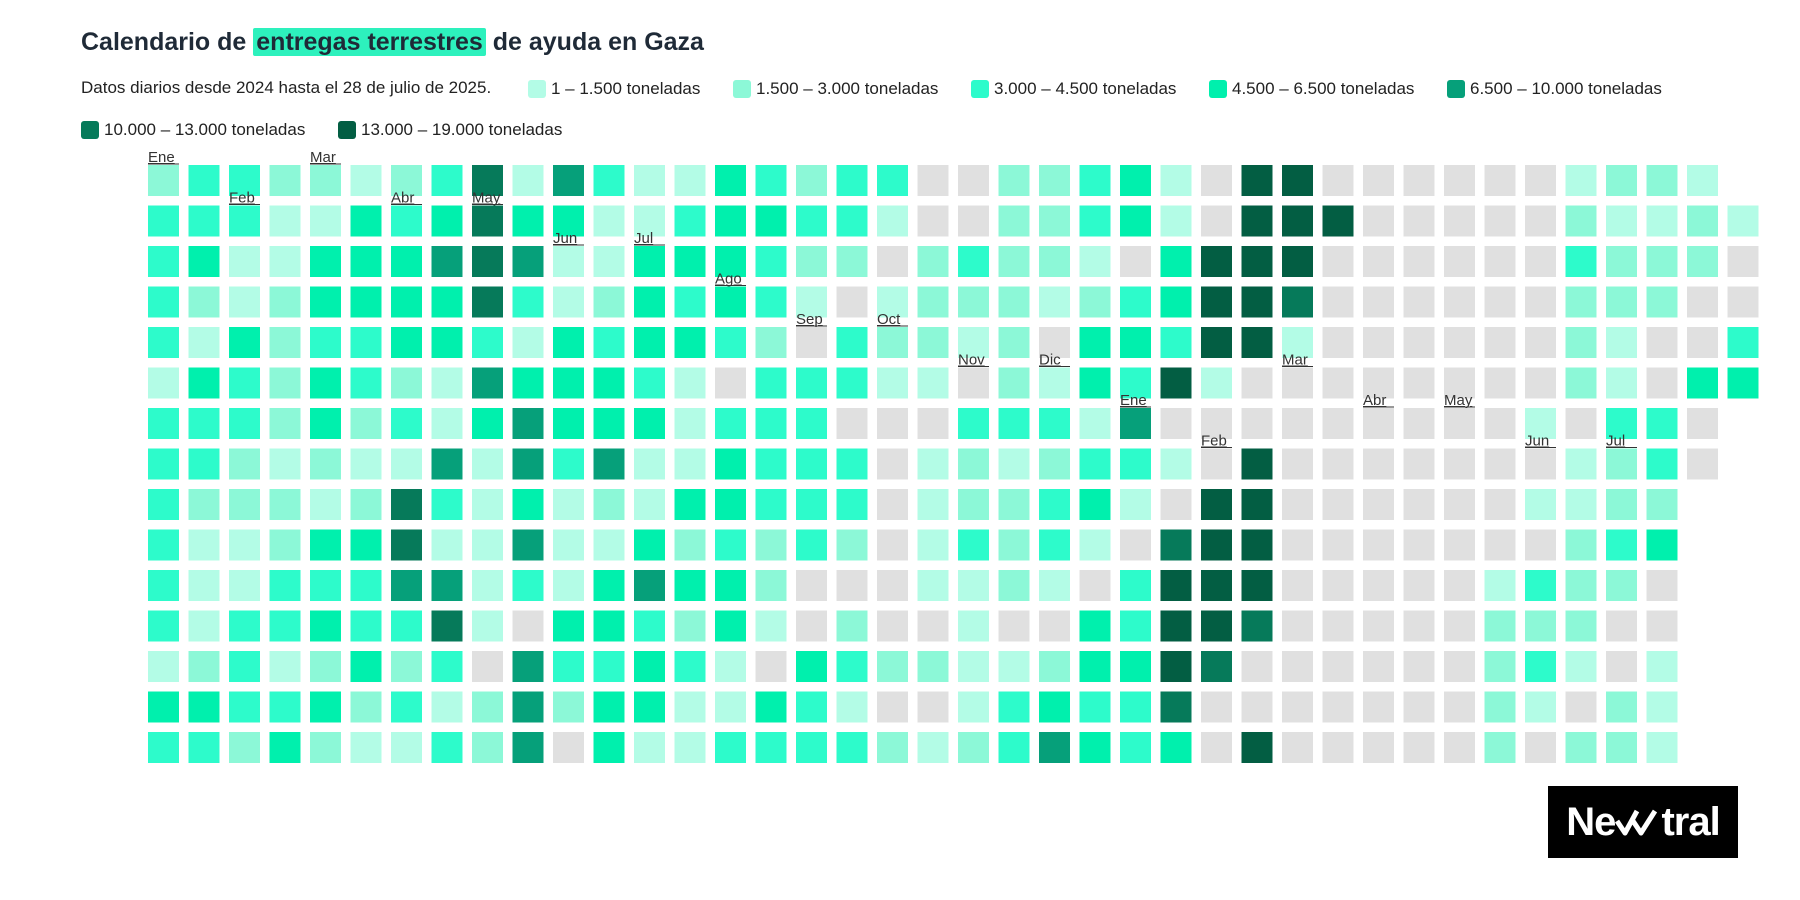 The height and width of the screenshot is (900, 1800). I want to click on legend-label: 13.000 – 19.000 toneladas, so click(462, 129).